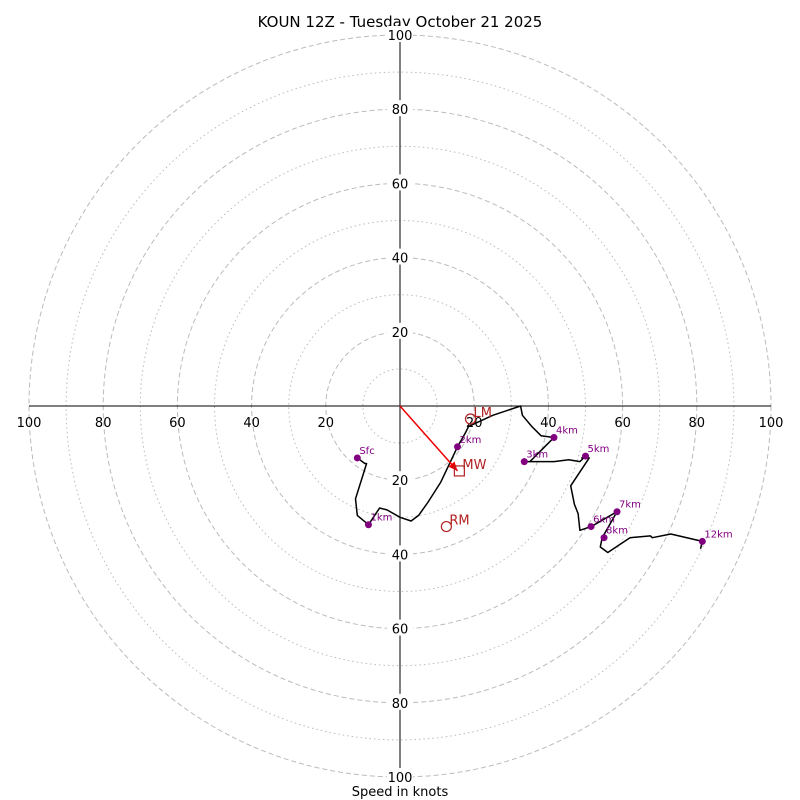  What do you see at coordinates (591, 527) in the screenshot?
I see `height-marker-6km` at bounding box center [591, 527].